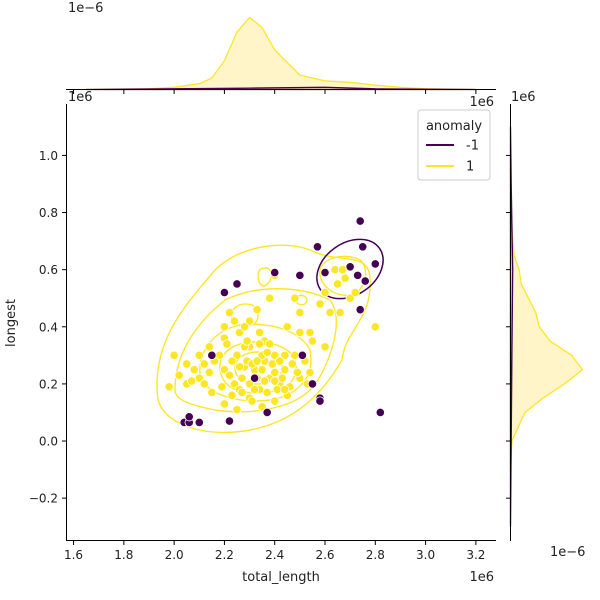  I want to click on y-tick-label: 0.0, so click(48, 442).